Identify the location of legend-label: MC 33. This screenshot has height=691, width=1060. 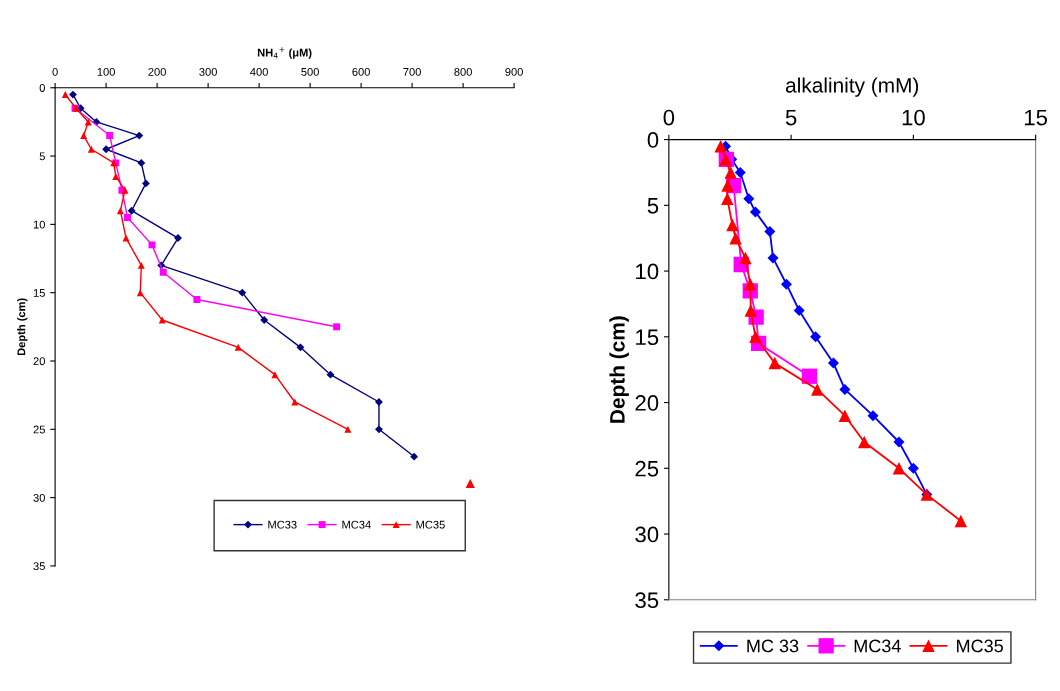
(773, 646).